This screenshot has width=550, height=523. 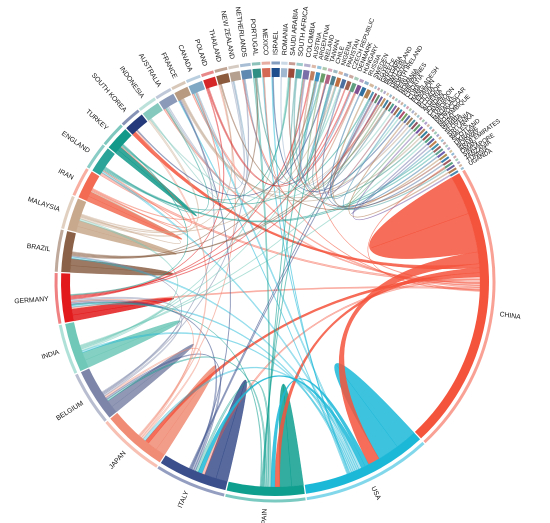 What do you see at coordinates (510, 316) in the screenshot?
I see `country-label: CHINA` at bounding box center [510, 316].